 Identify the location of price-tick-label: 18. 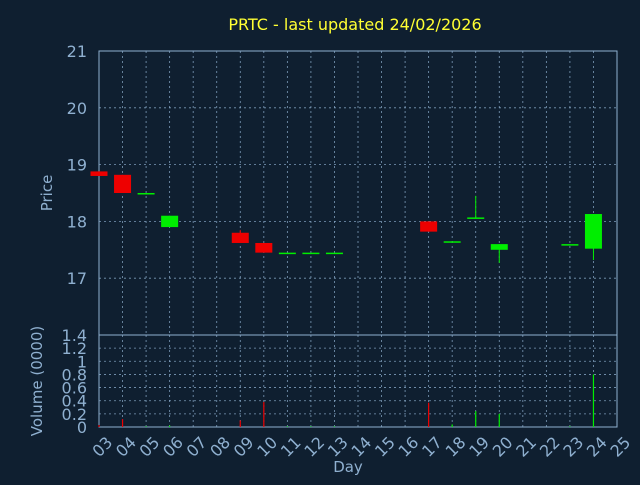
(77, 221).